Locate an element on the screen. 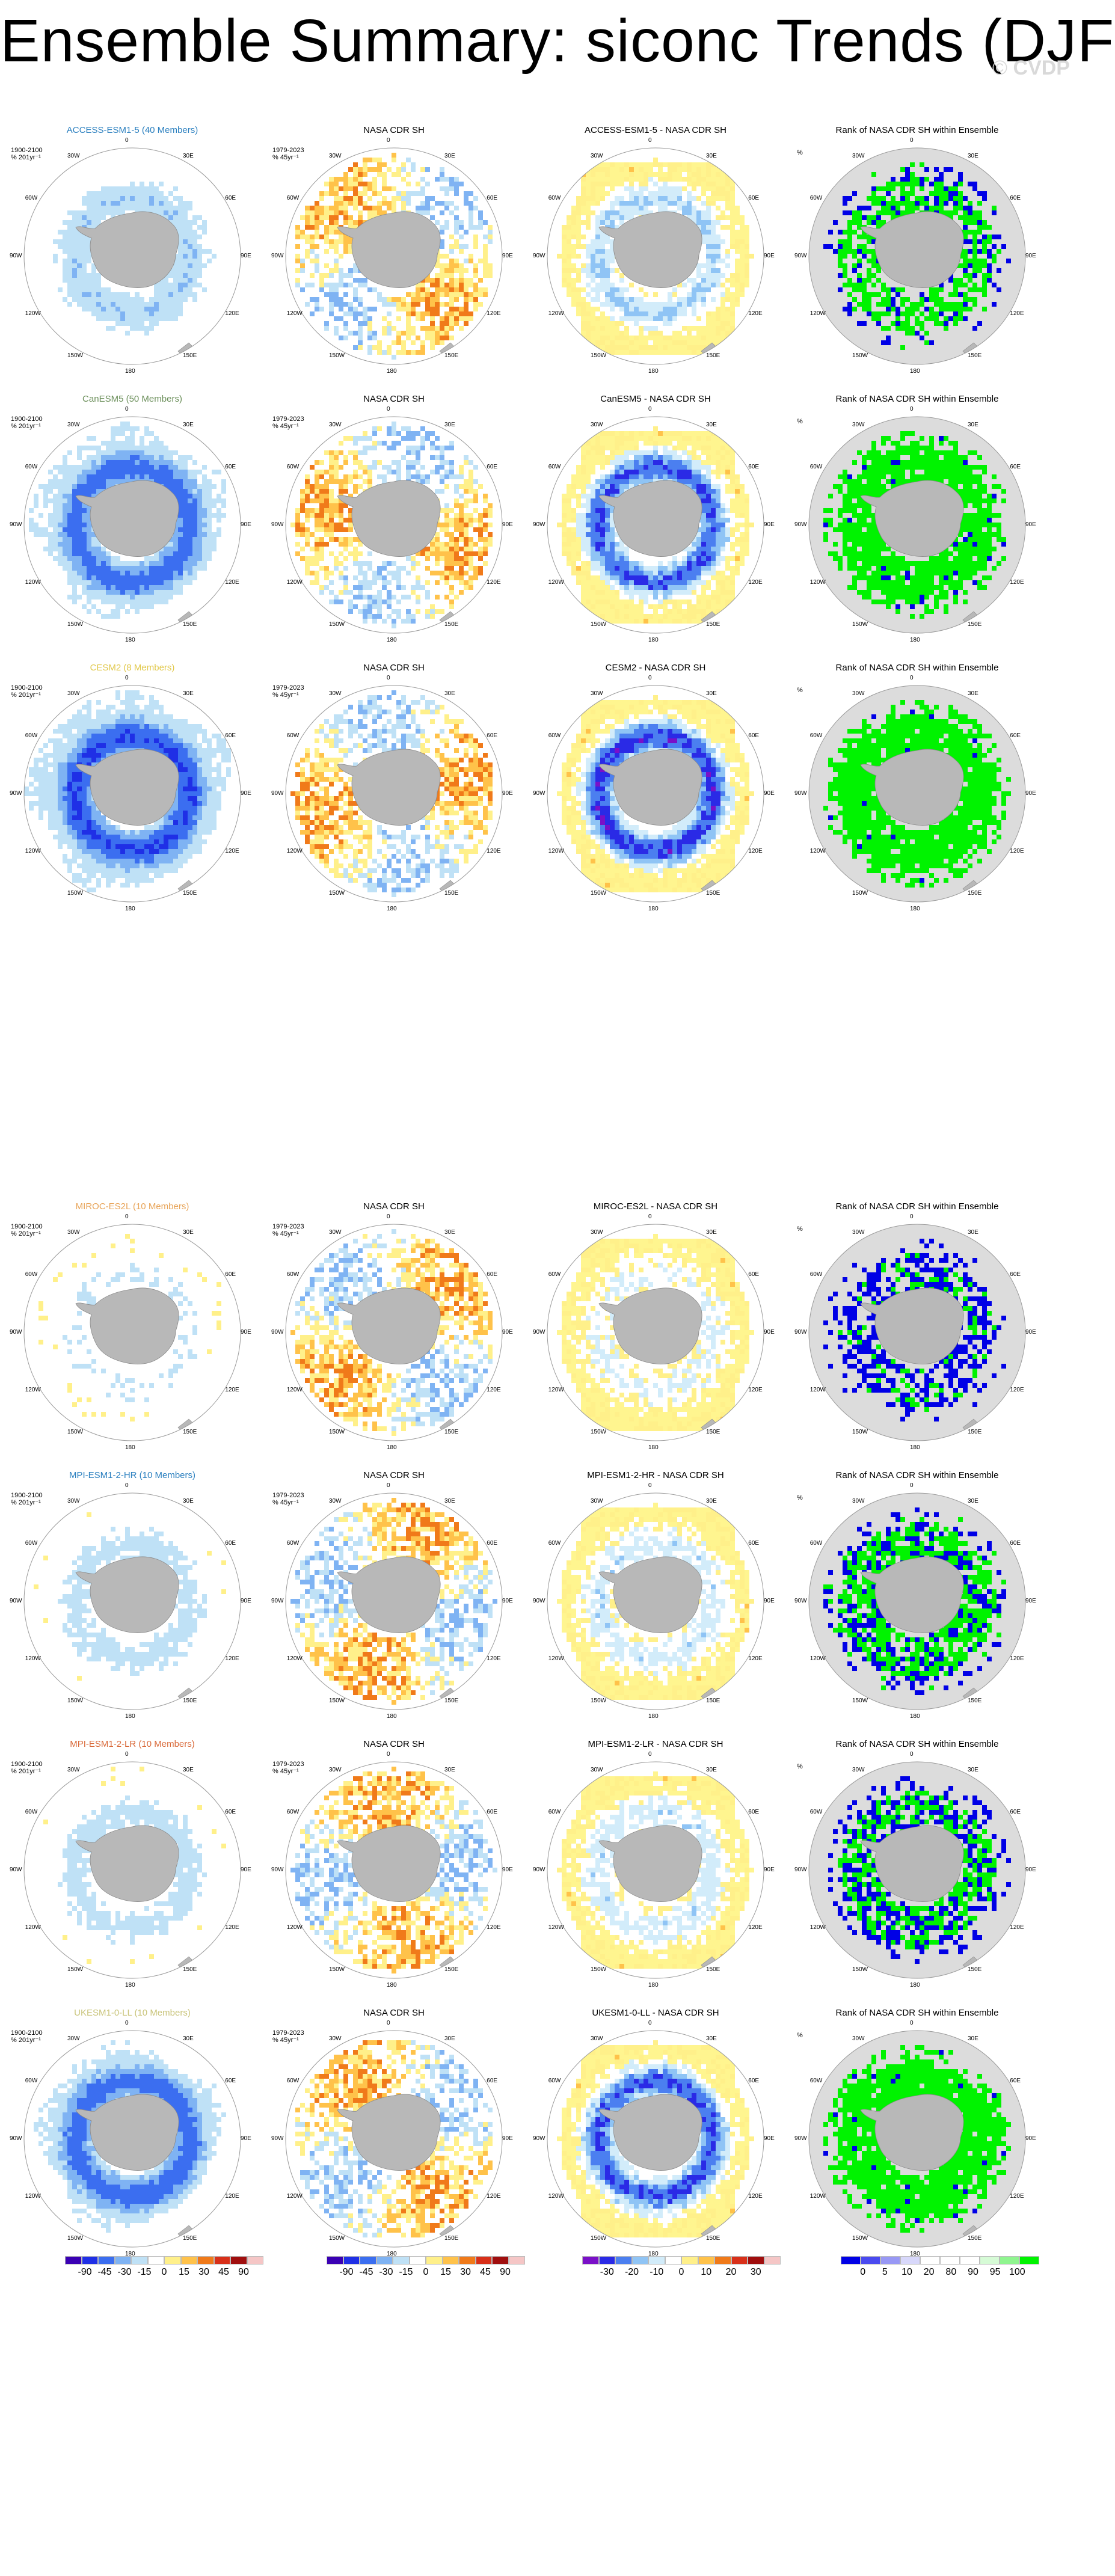 The height and width of the screenshot is (2576, 1115). page-title: Ensemble Summary: siconc Trends (DJF) is located at coordinates (557, 41).